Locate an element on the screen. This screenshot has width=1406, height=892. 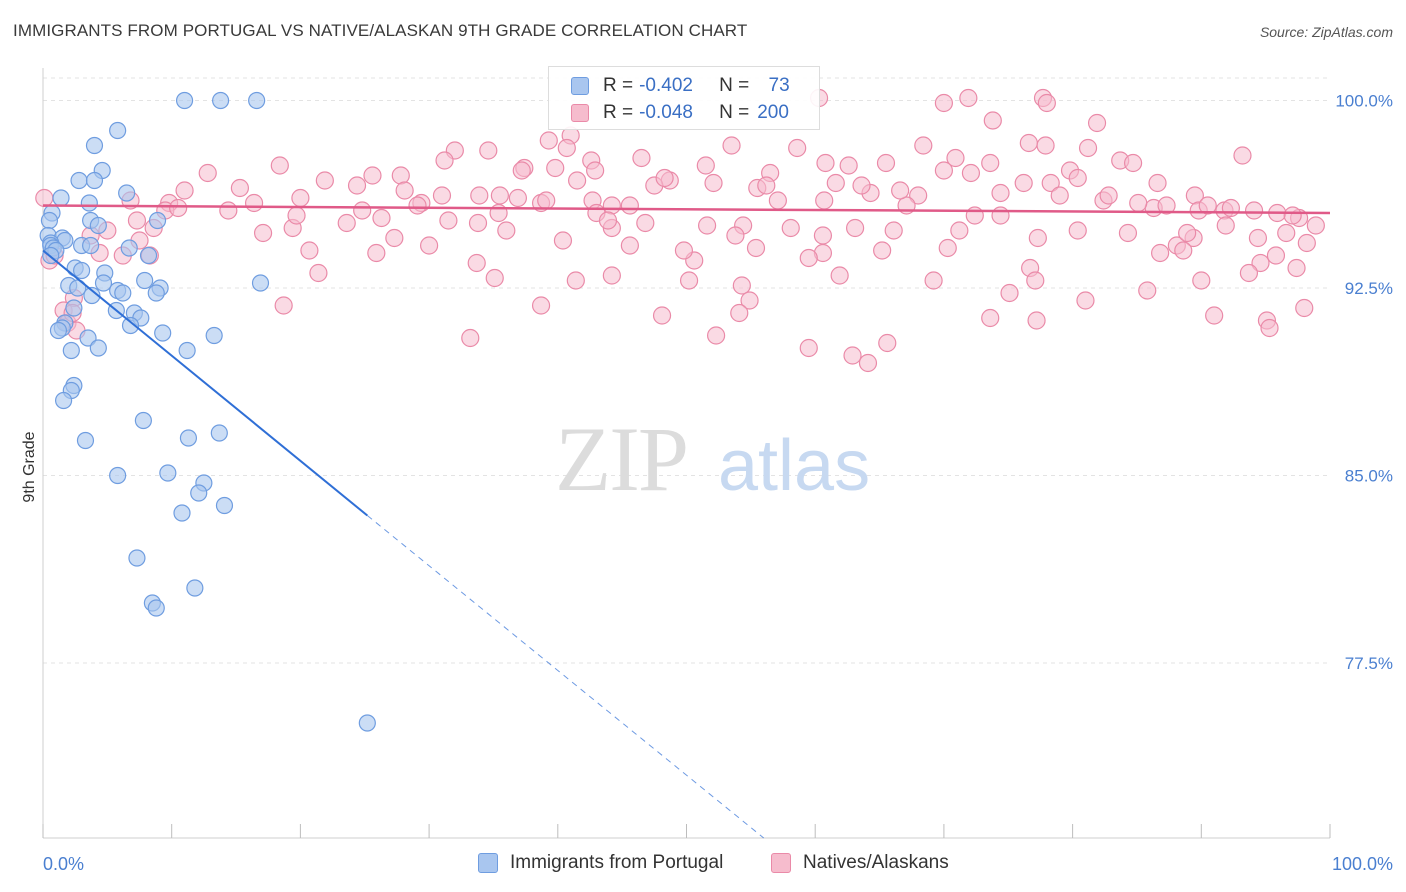
legend-item-portugal: Immigrants from Portugal is located at coordinates (600, 863).